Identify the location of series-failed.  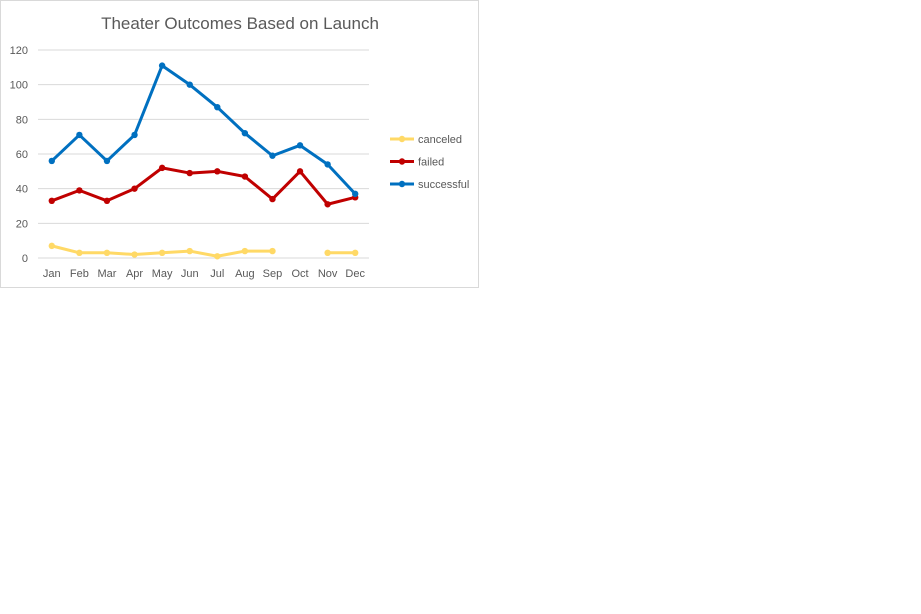
(203, 186).